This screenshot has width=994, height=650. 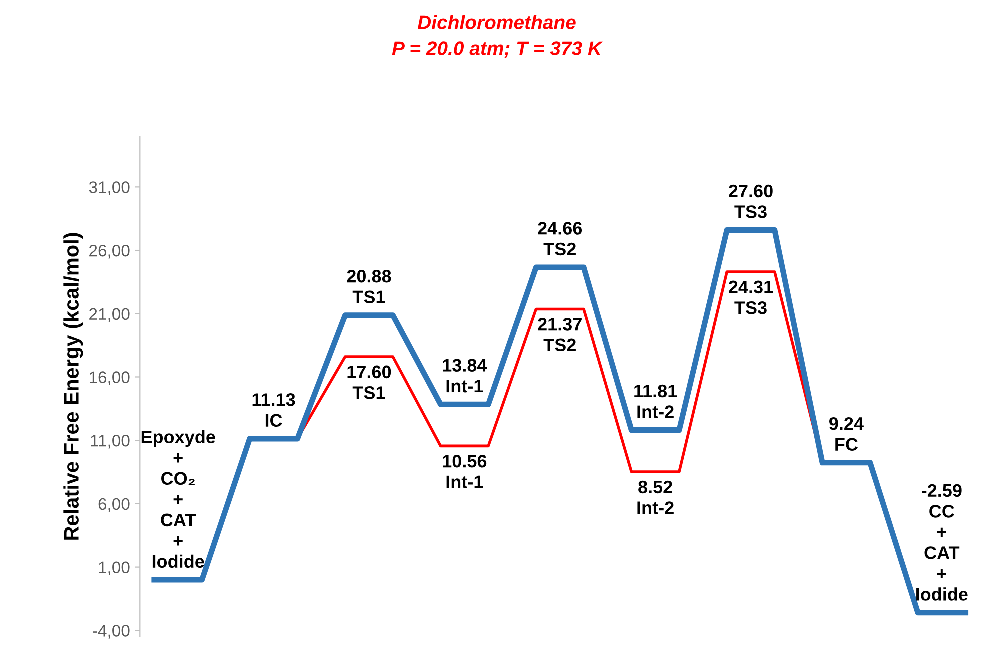 What do you see at coordinates (560, 239) in the screenshot?
I see `data-label: 24.66 TS2` at bounding box center [560, 239].